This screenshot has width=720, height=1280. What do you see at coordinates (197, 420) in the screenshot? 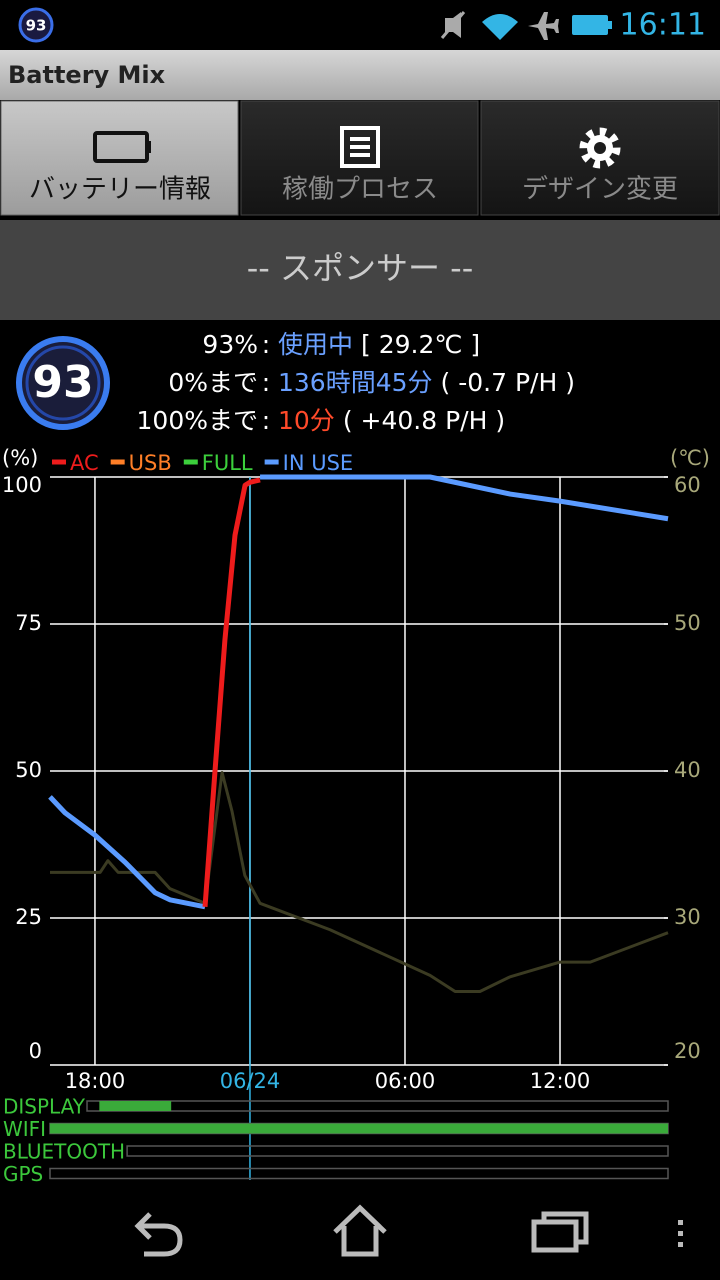
I see `status-label: 100%まで` at bounding box center [197, 420].